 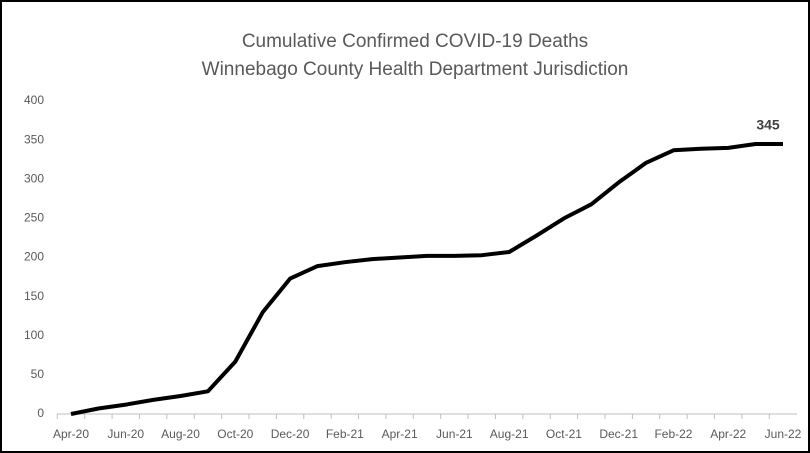 What do you see at coordinates (34, 257) in the screenshot?
I see `y-tick-label: 200` at bounding box center [34, 257].